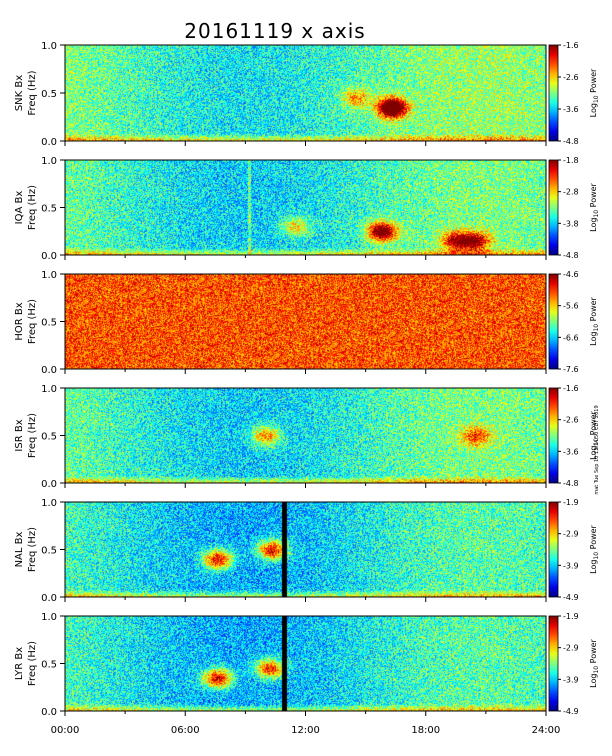  I want to click on colorbar-tick-label: -2.8, so click(571, 192).